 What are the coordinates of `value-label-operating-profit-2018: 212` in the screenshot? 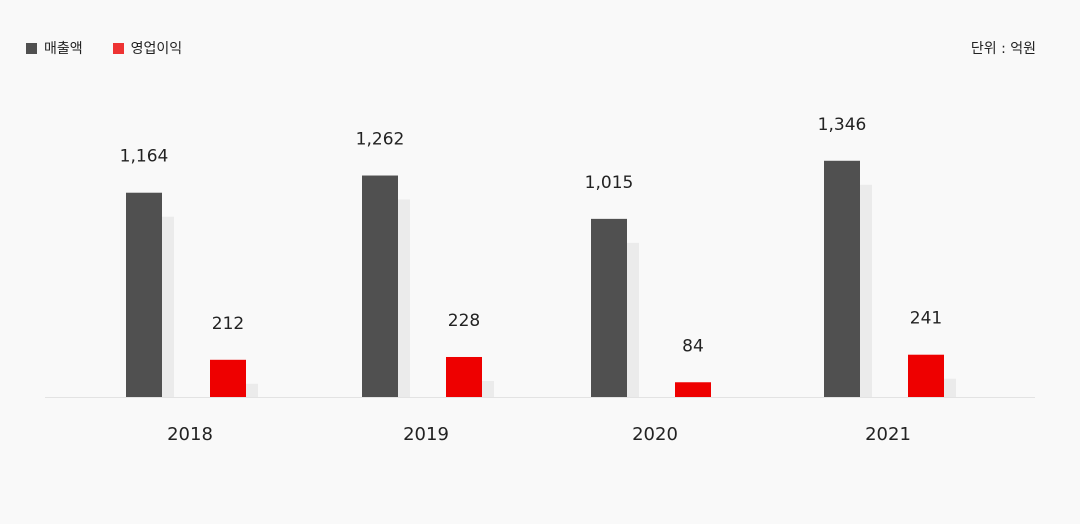 It's located at (228, 324).